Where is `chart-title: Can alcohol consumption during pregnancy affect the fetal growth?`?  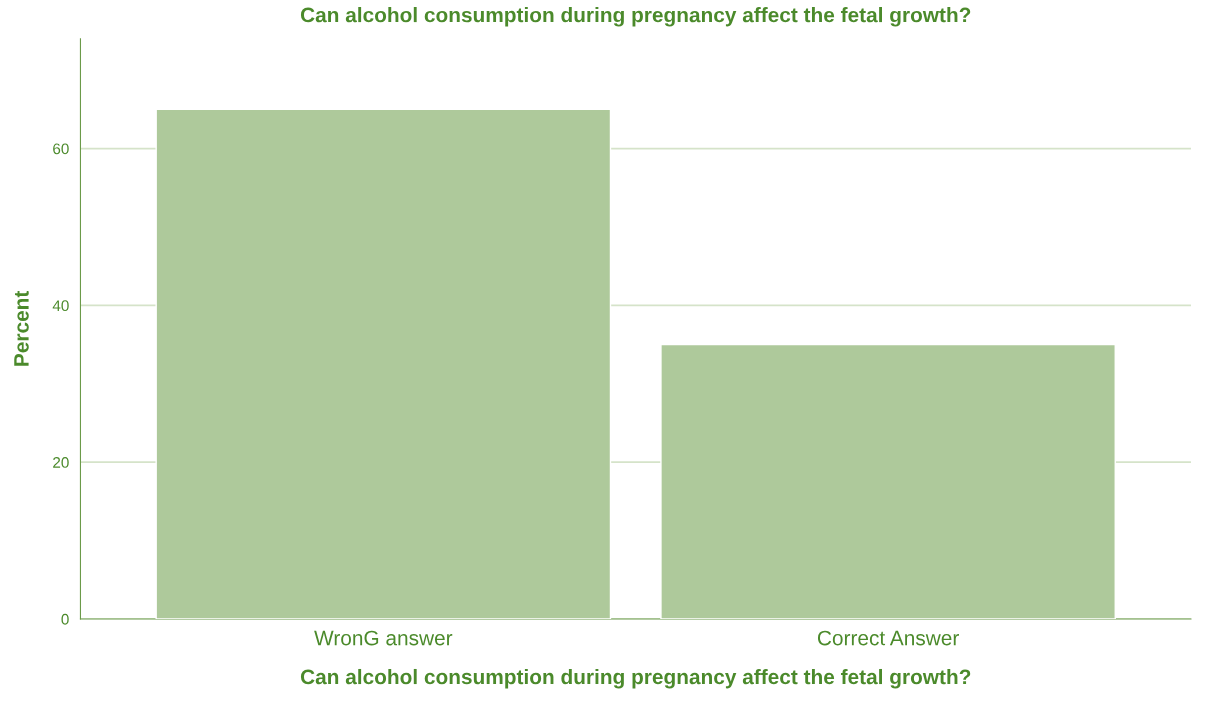
chart-title: Can alcohol consumption during pregnancy affect the fetal growth? is located at coordinates (635, 17).